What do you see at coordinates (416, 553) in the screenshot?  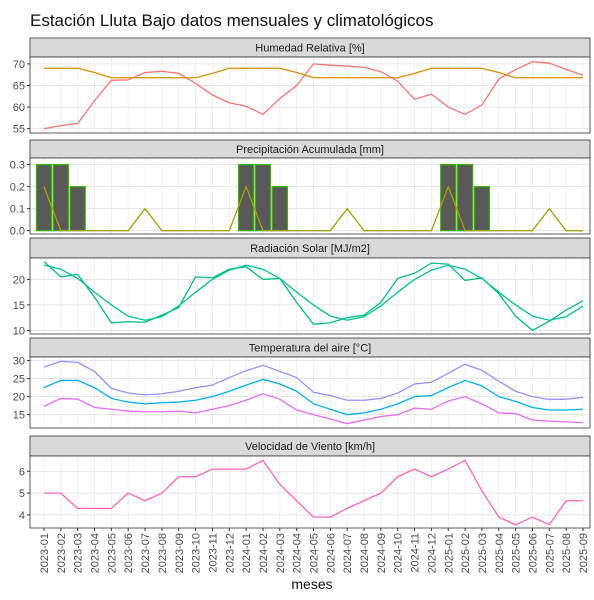 I see `x-tick-label: 2024-11` at bounding box center [416, 553].